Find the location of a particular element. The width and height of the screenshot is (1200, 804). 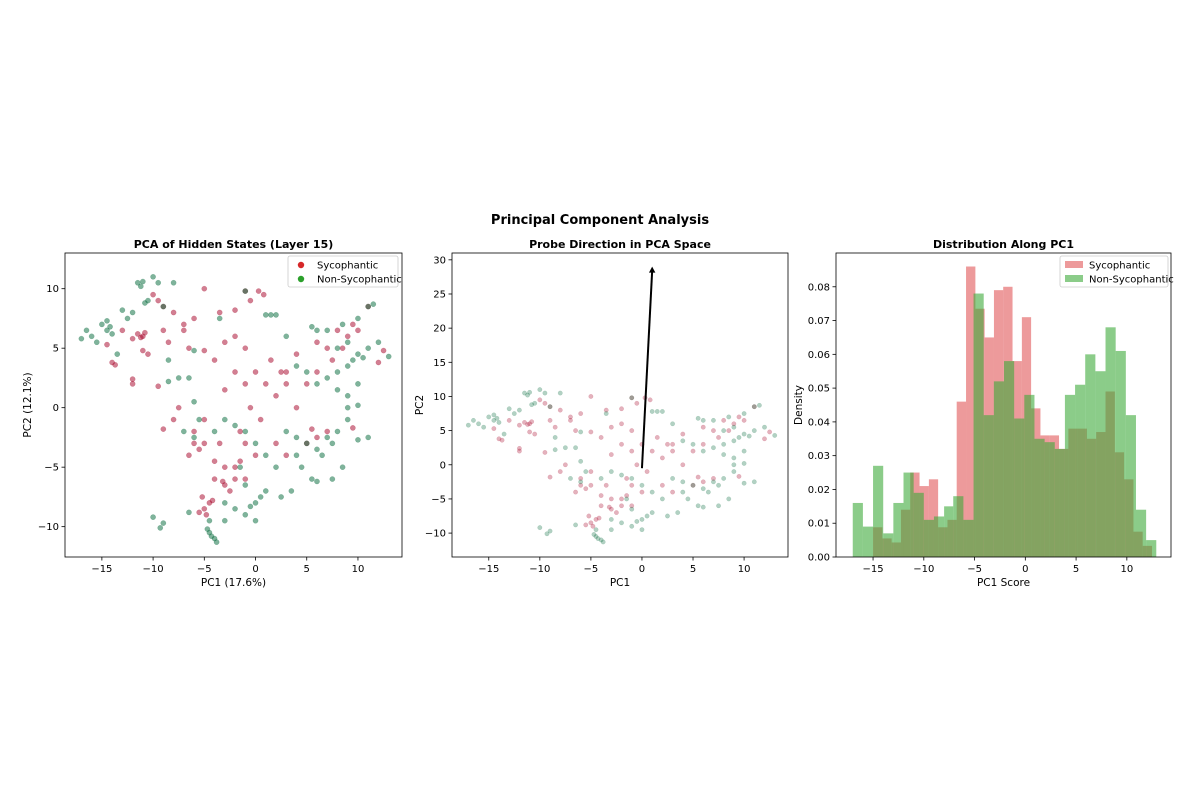

y-tick-label: 0.03 is located at coordinates (819, 456).